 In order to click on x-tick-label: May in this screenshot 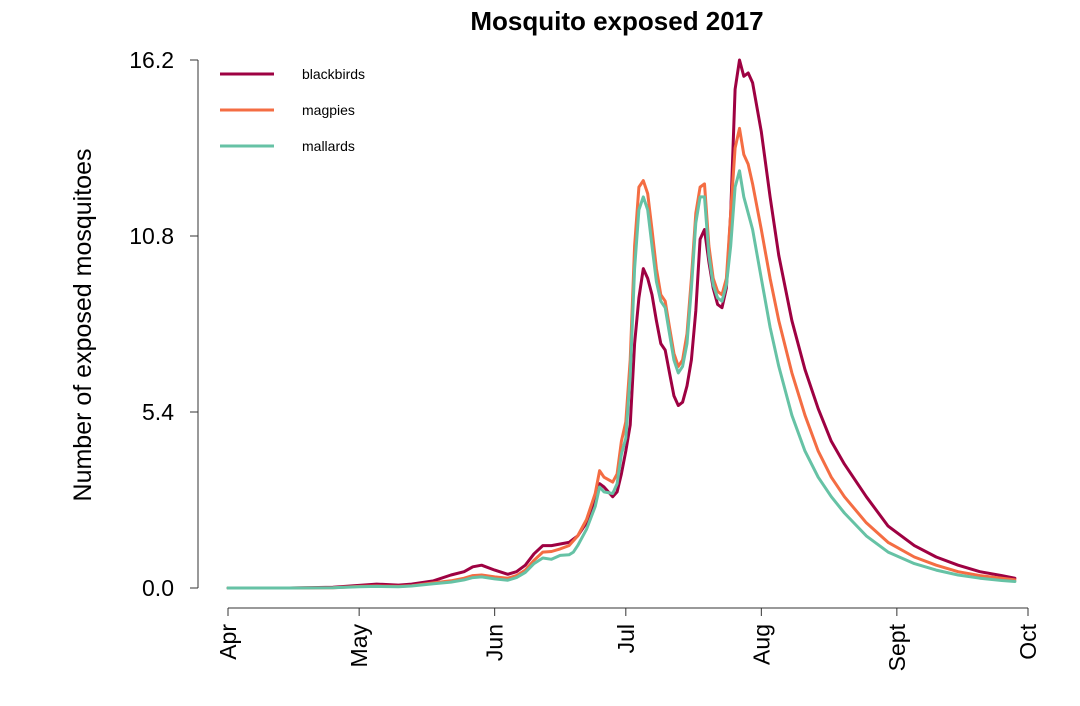, I will do `click(359, 646)`.